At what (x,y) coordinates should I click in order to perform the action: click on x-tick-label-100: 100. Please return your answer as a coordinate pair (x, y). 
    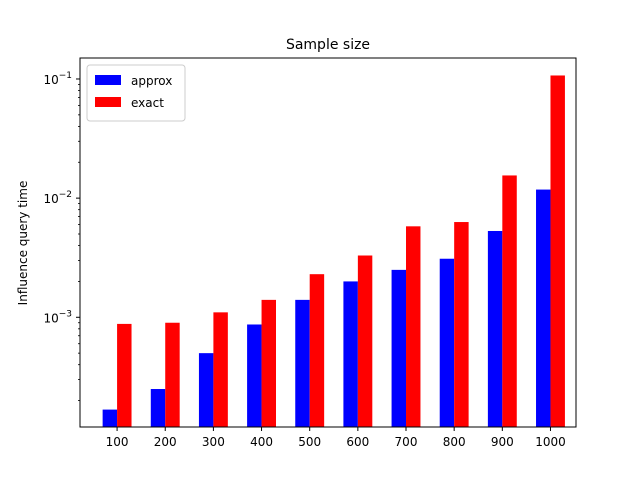
    Looking at the image, I should click on (117, 442).